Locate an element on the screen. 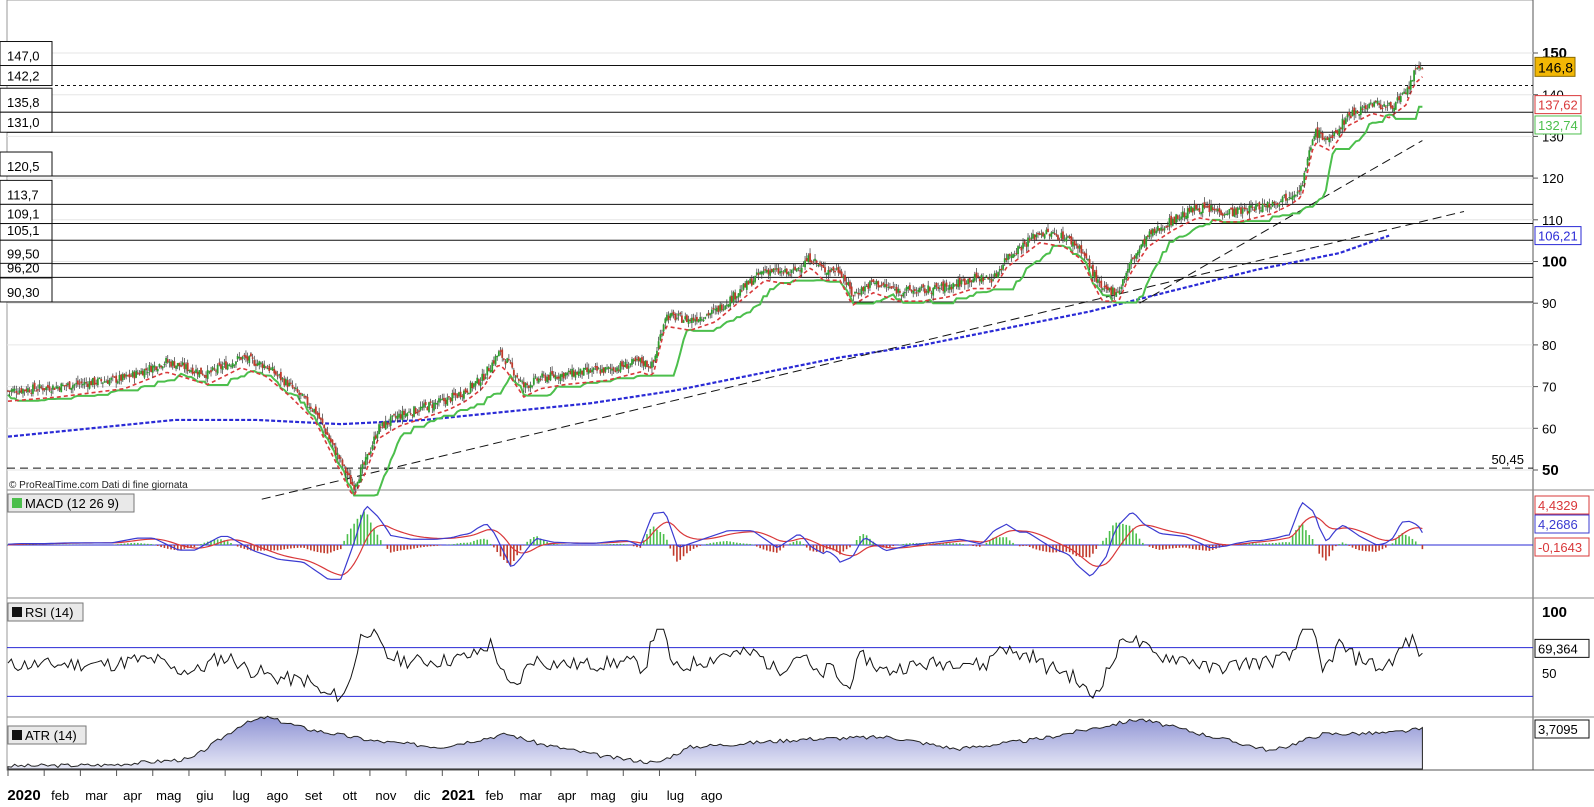 This screenshot has height=807, width=1594. value-tag is located at coordinates (1558, 105).